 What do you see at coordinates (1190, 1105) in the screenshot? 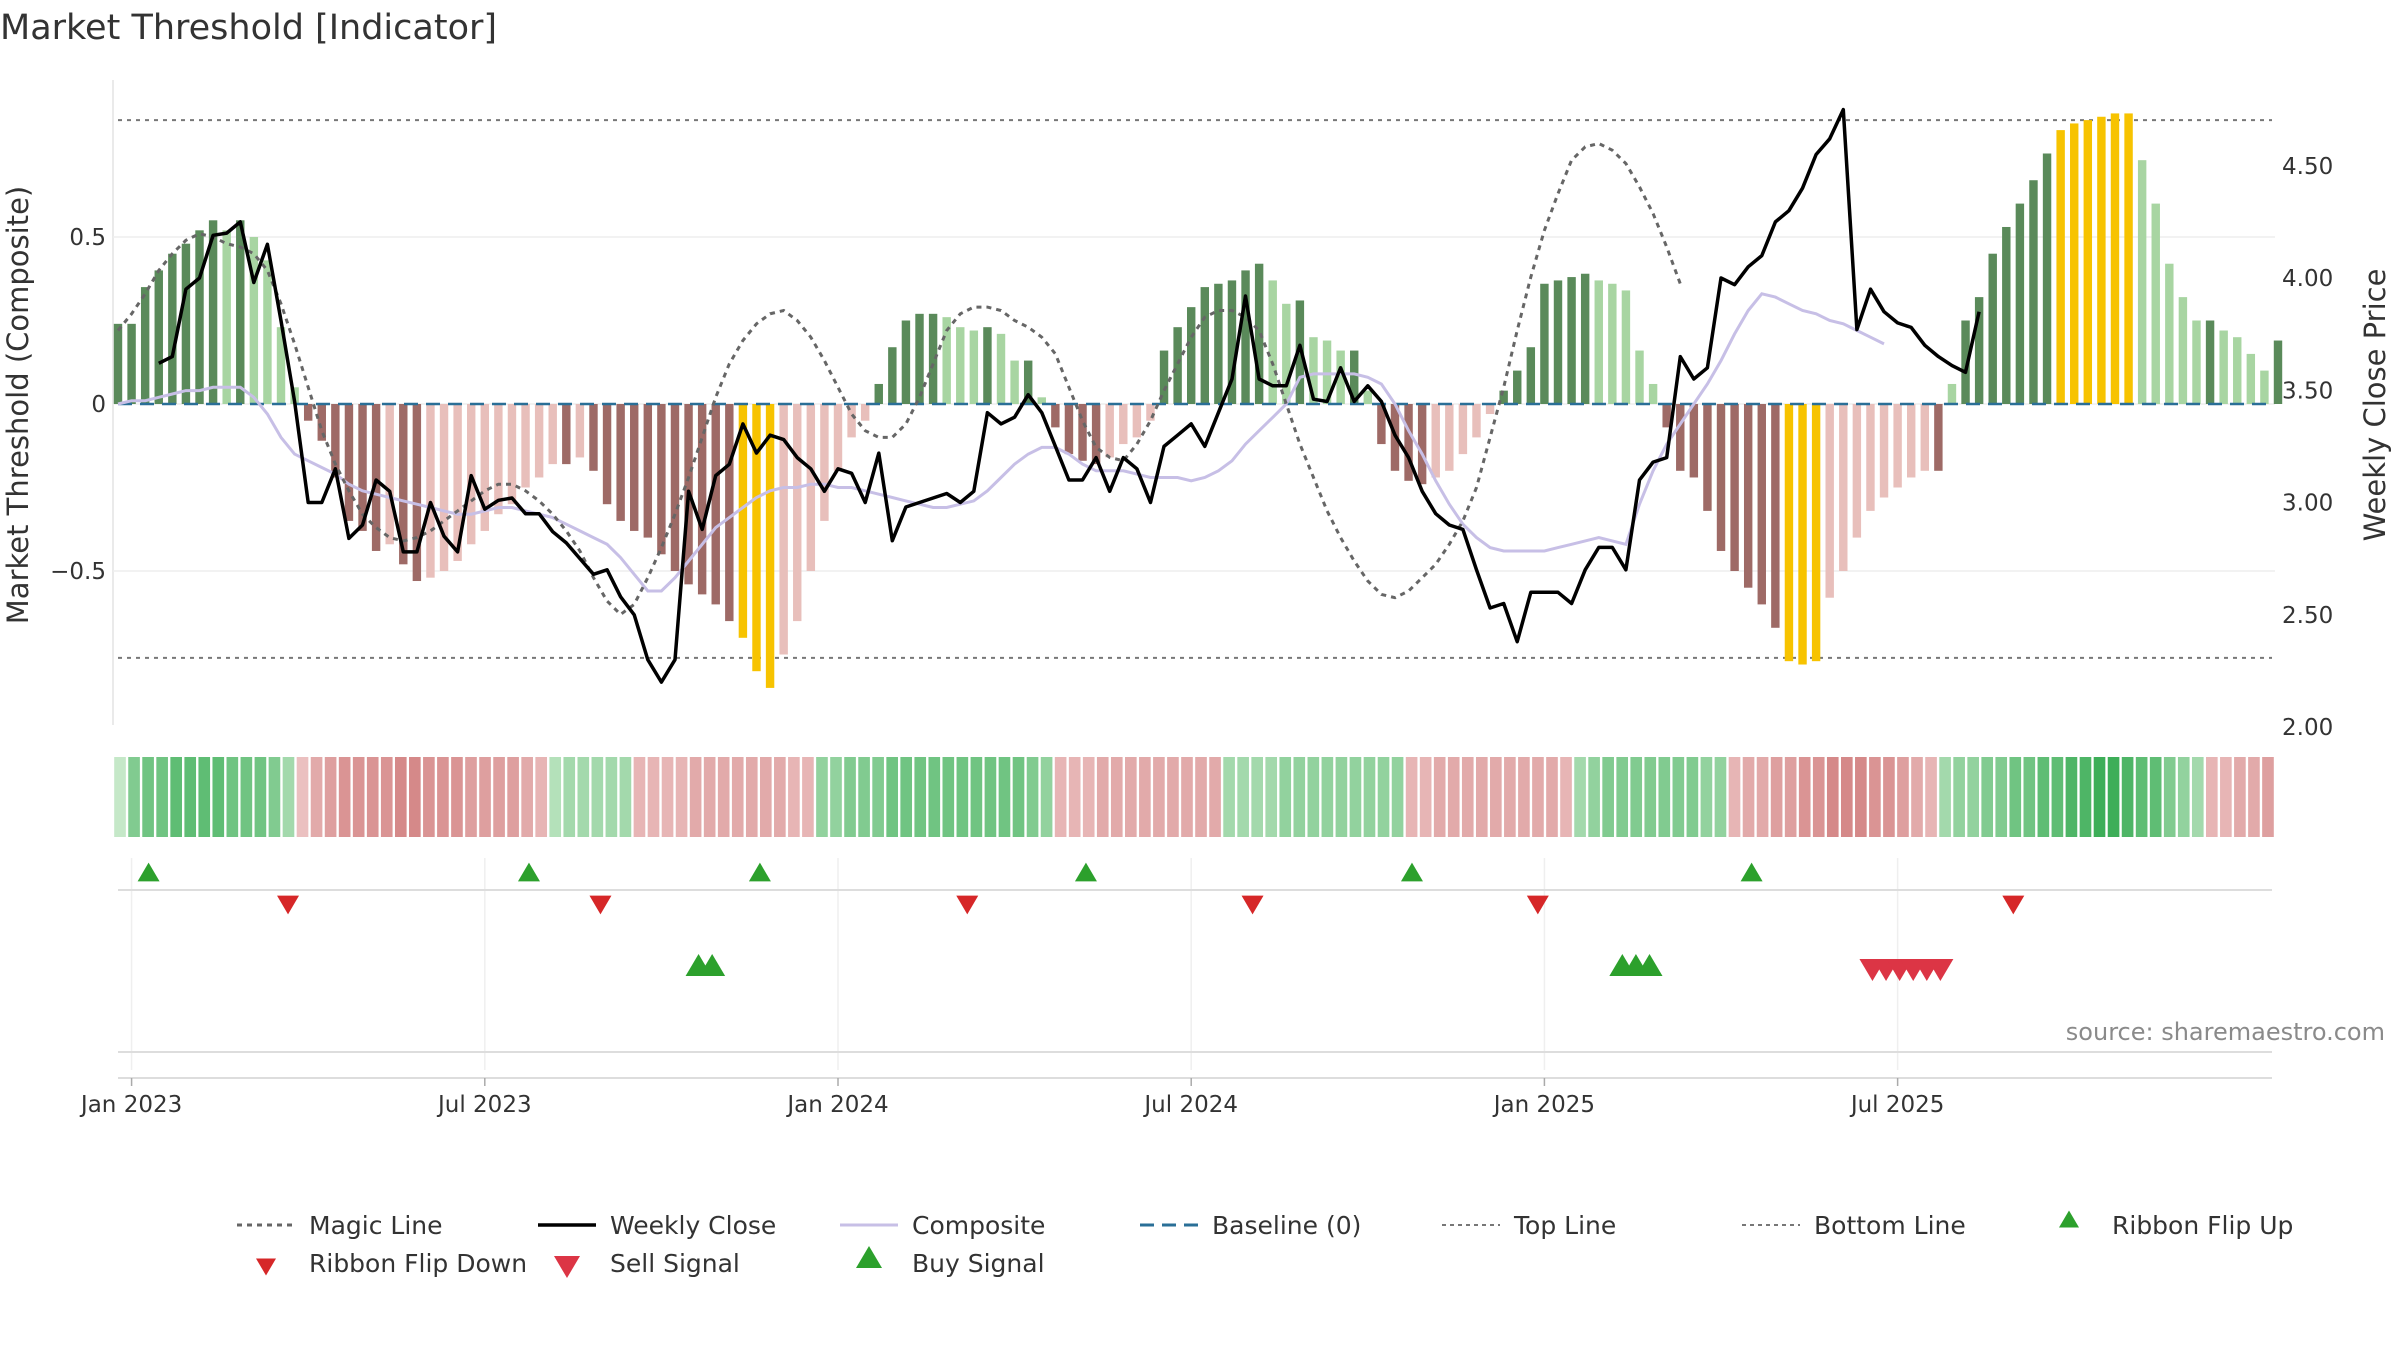
I see `x-tick-label: Jul 2024` at bounding box center [1190, 1105].